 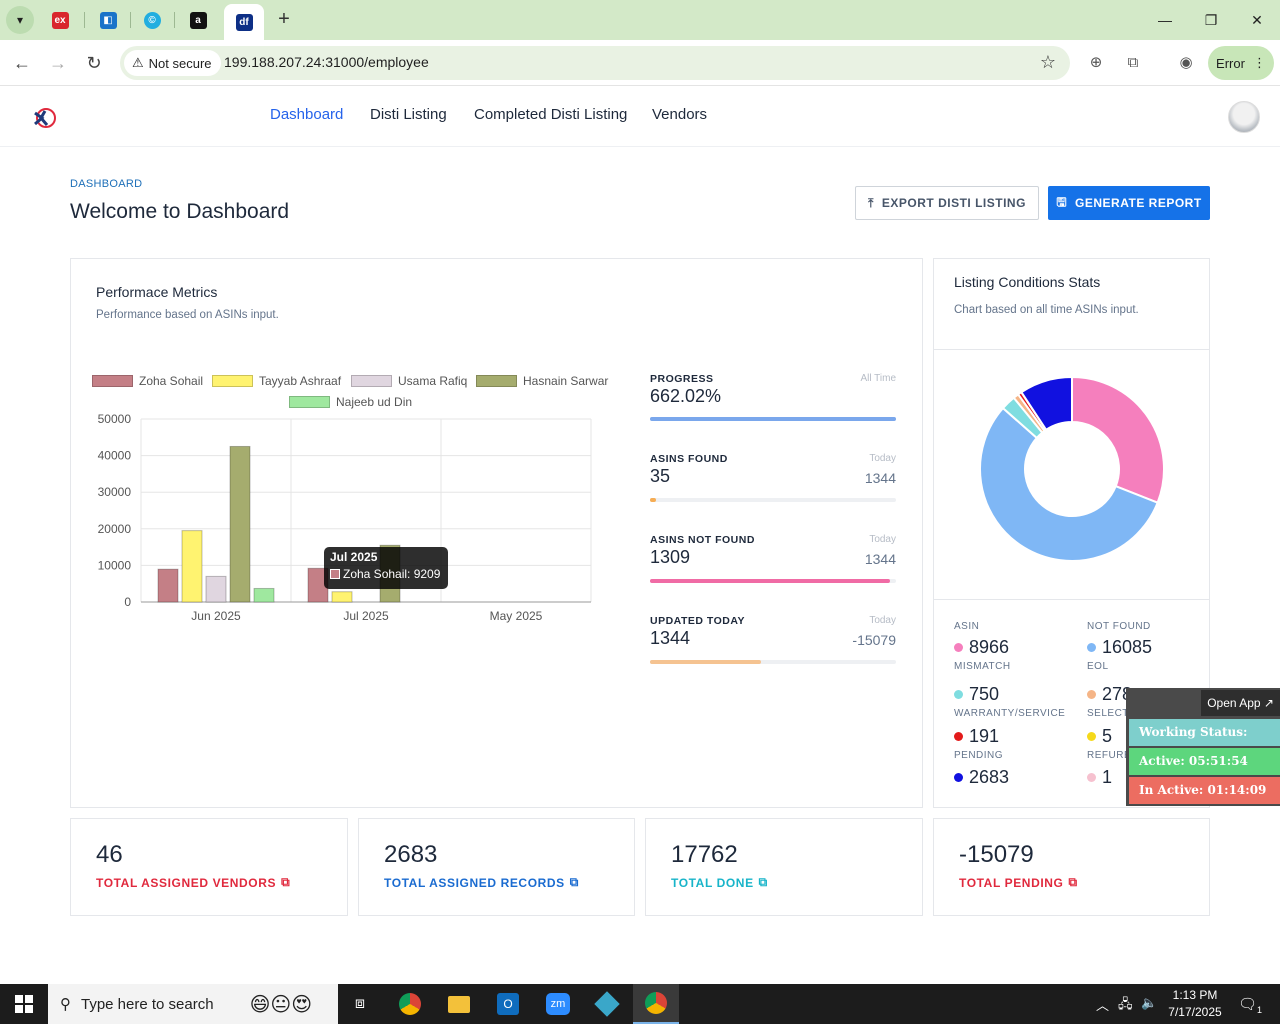 I want to click on progress-bar, so click(x=773, y=419).